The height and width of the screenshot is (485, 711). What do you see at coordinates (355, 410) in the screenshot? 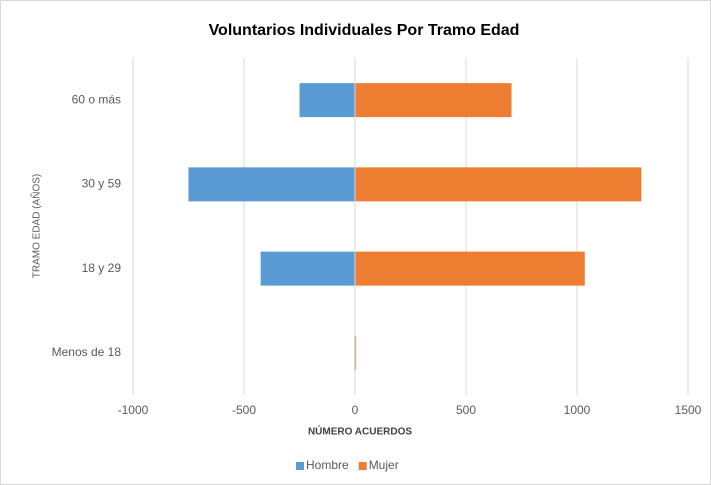
I see `x-tick-label: 0` at bounding box center [355, 410].